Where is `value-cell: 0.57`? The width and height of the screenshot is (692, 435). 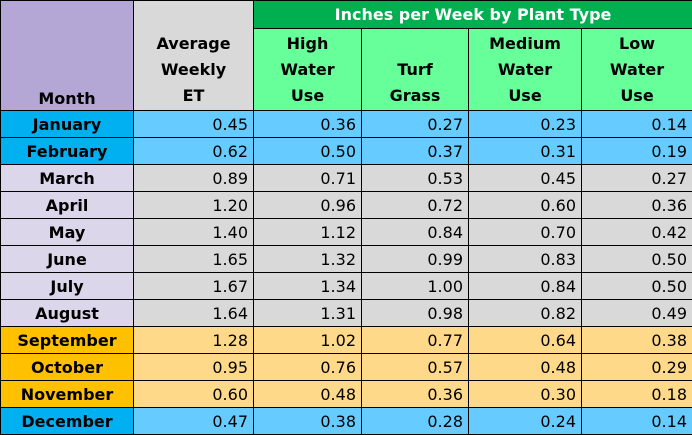
value-cell: 0.57 is located at coordinates (415, 367).